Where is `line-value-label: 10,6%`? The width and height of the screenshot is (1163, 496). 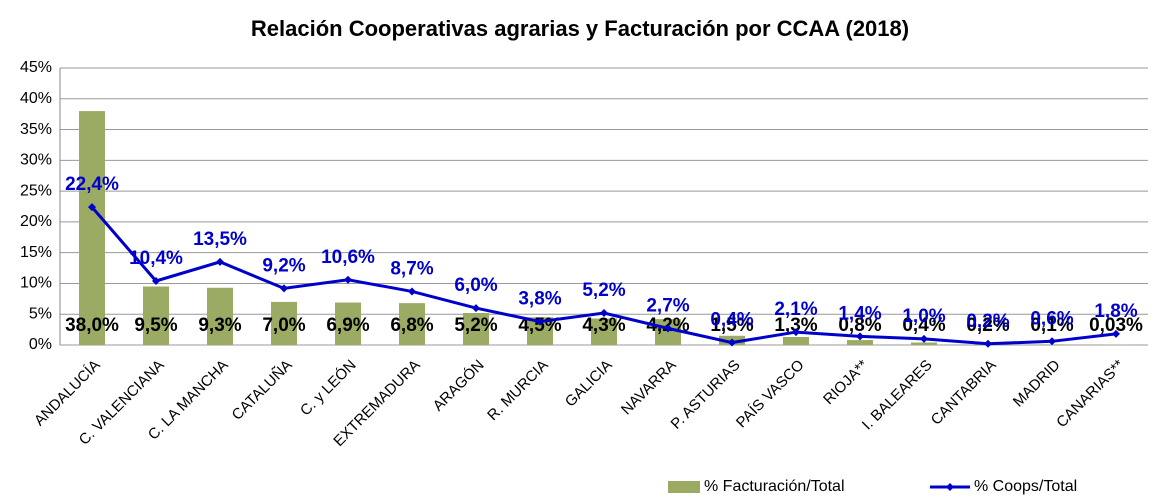
line-value-label: 10,6% is located at coordinates (348, 257).